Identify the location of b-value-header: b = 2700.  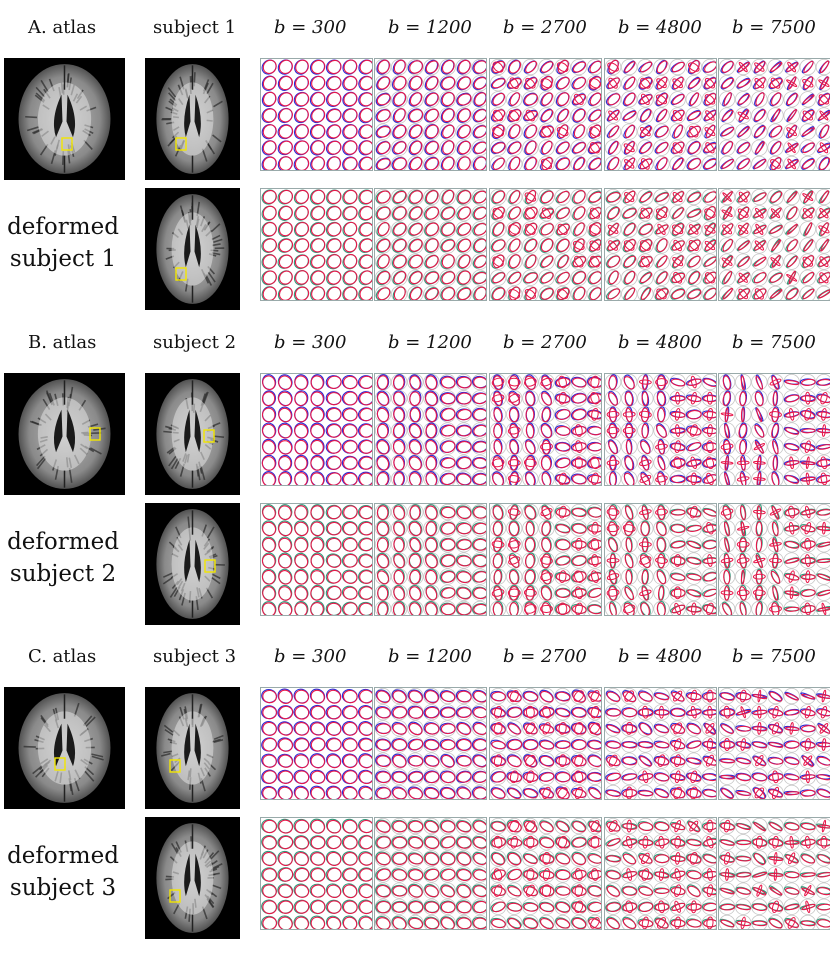
(545, 27).